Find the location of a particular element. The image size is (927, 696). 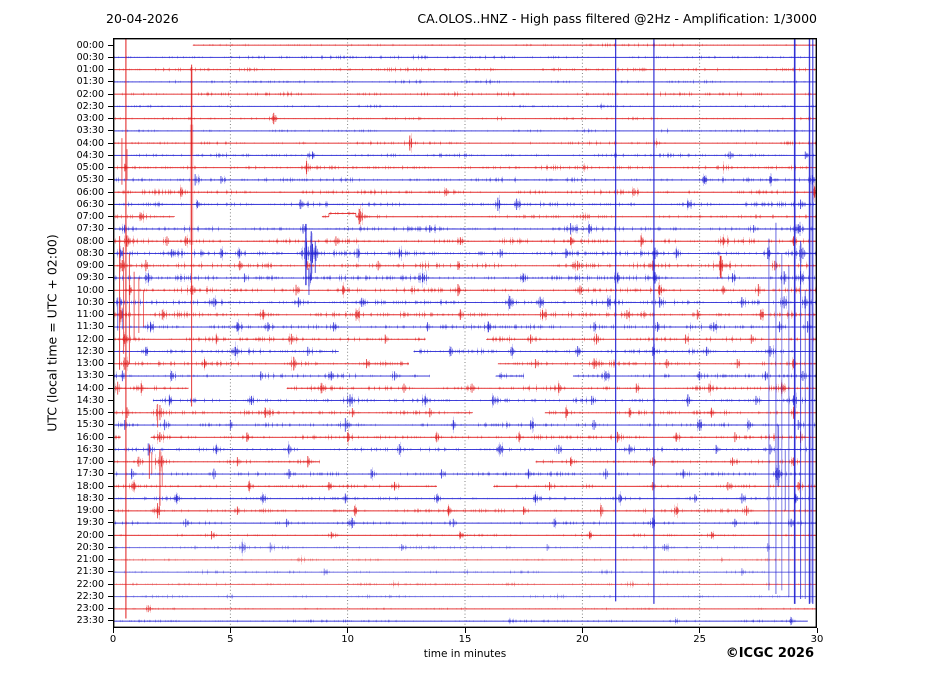

copyright-label: ©ICGC 2026 is located at coordinates (769, 653).